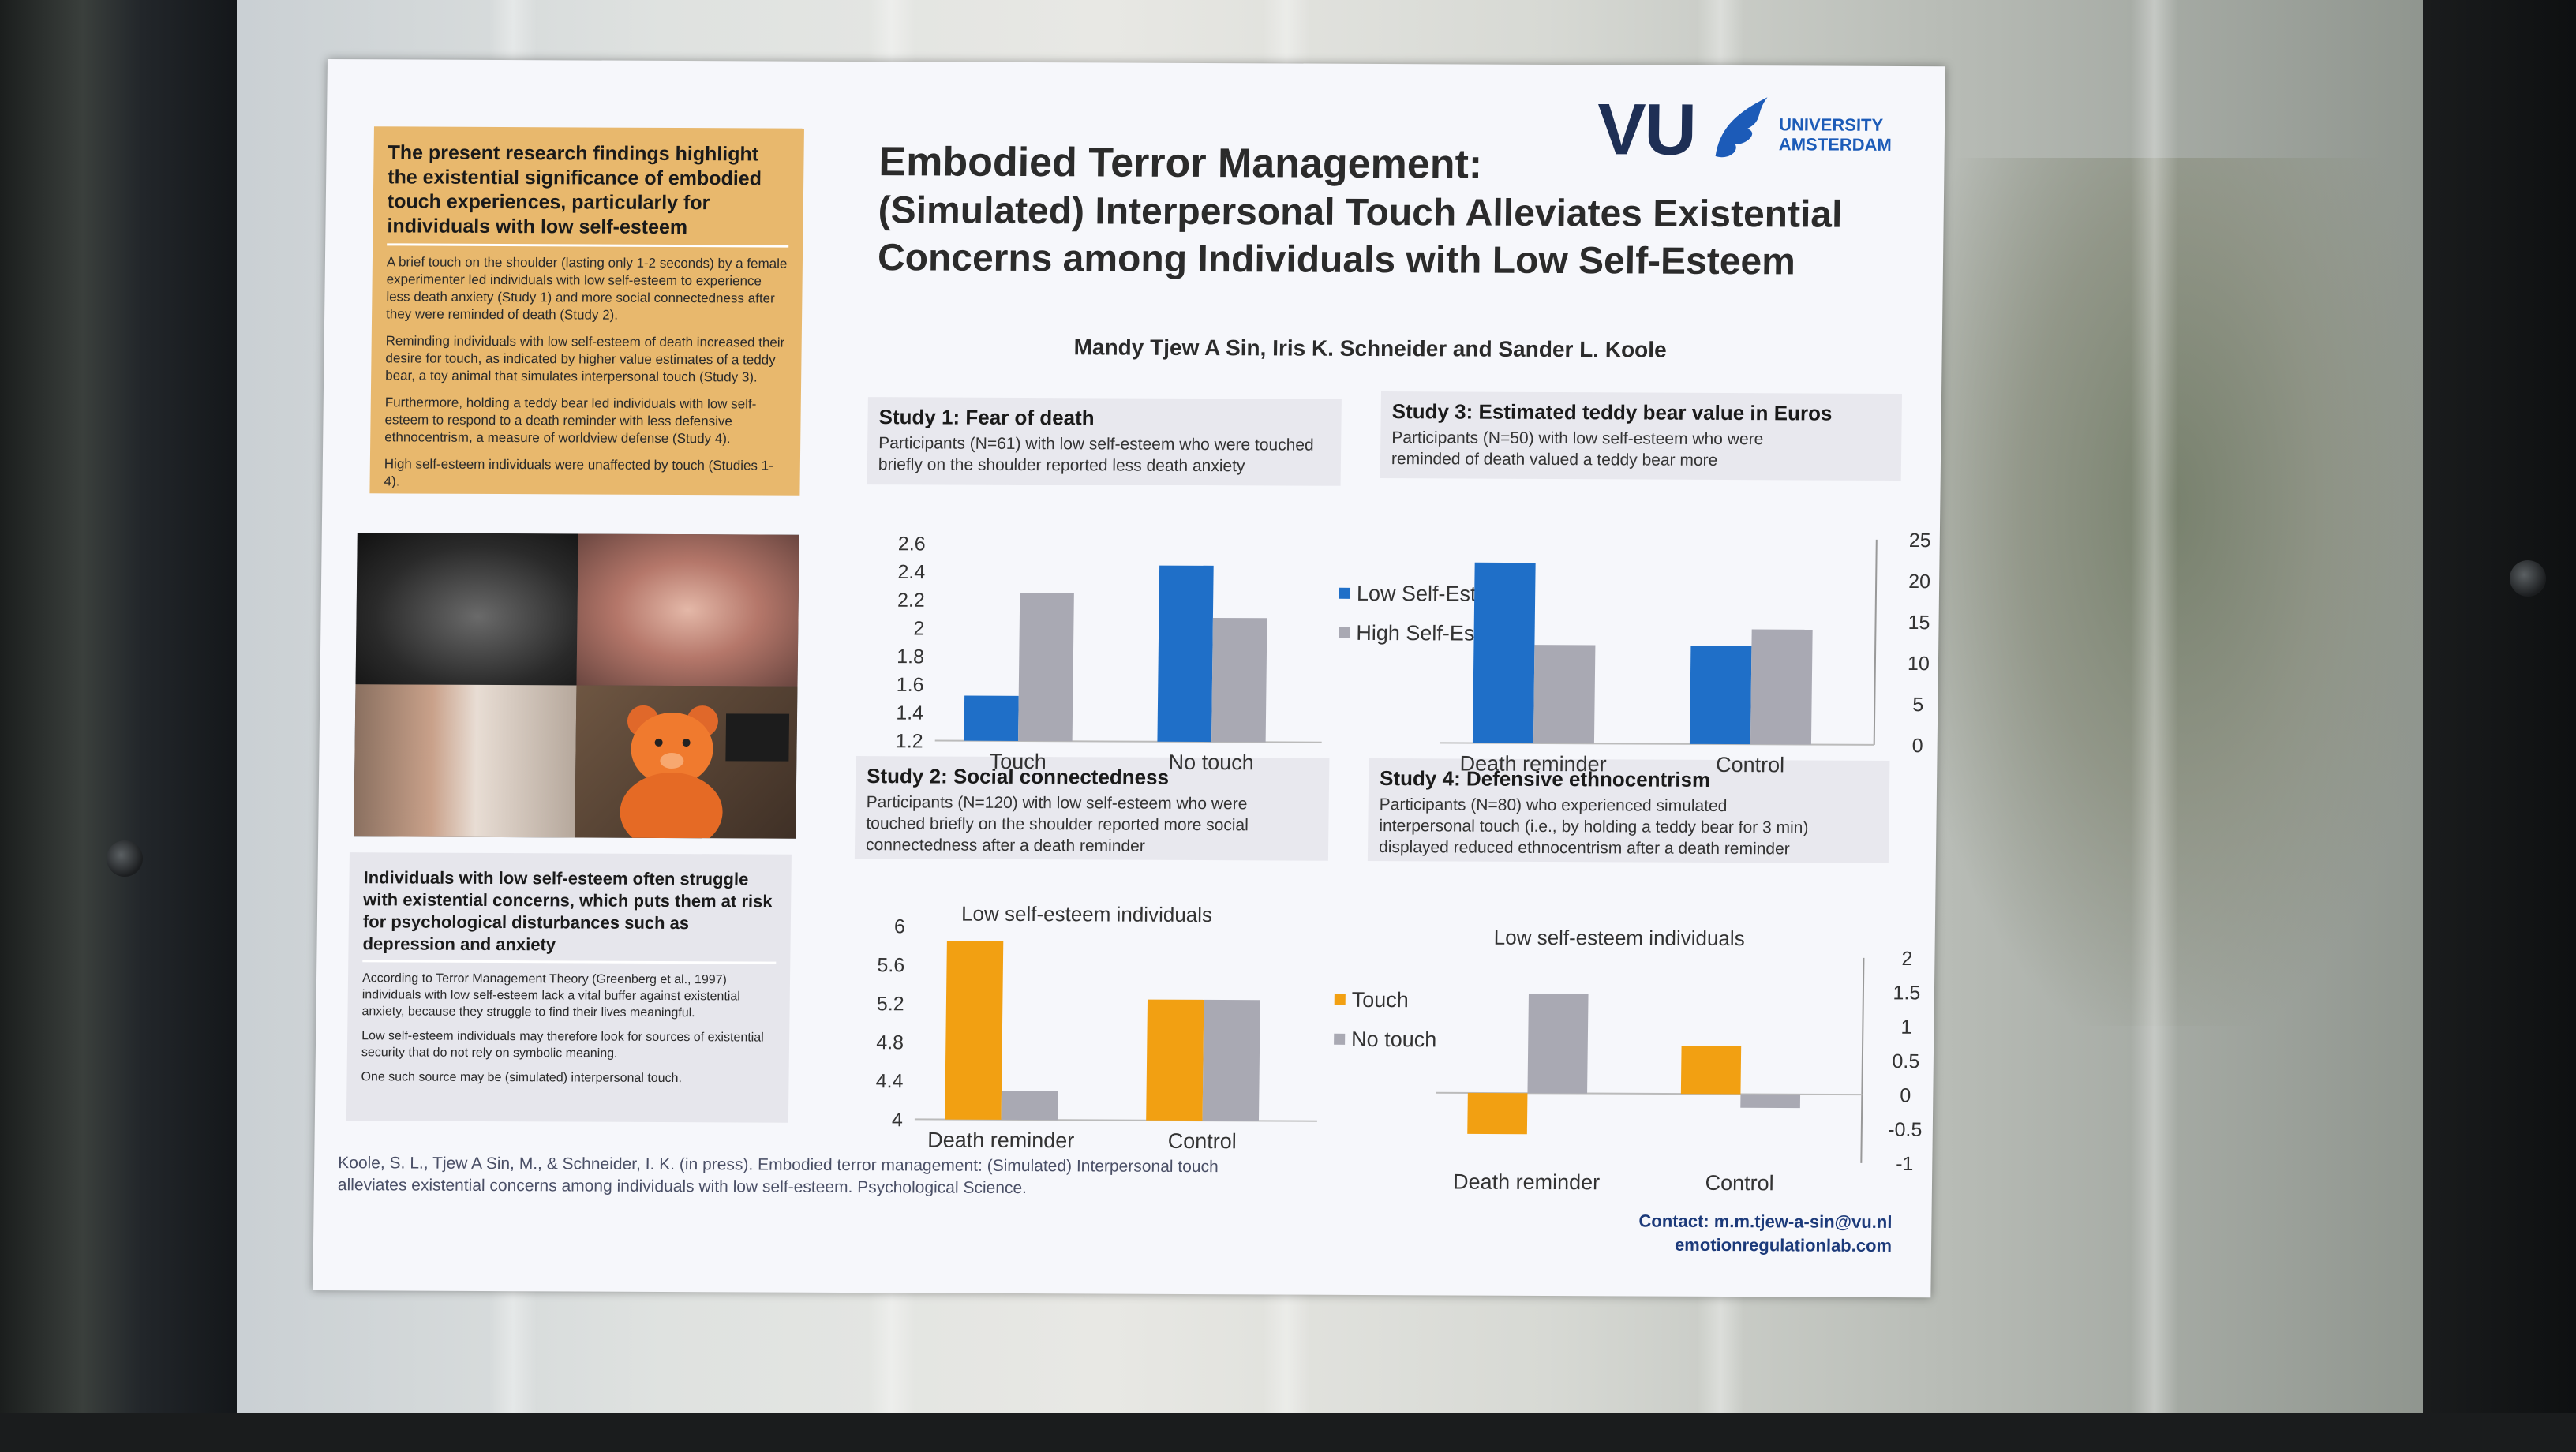  Describe the element at coordinates (118, 726) in the screenshot. I see `window-frame-left` at that location.